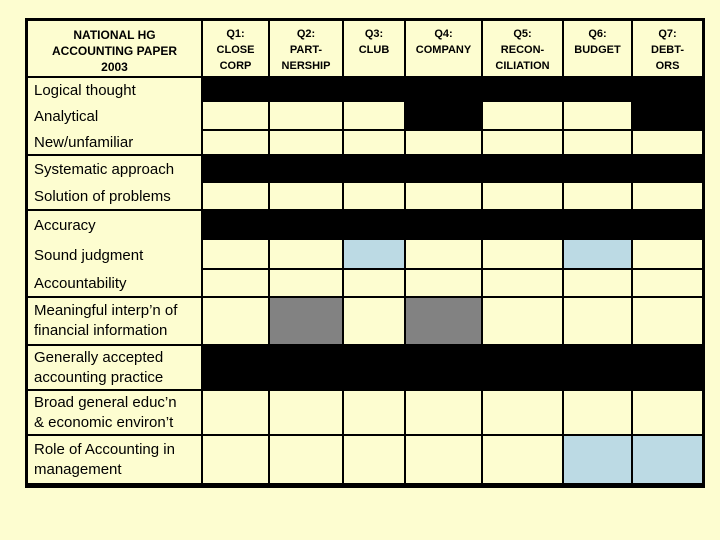 The height and width of the screenshot is (540, 720). I want to click on row-label: Systematic approach, so click(104, 169).